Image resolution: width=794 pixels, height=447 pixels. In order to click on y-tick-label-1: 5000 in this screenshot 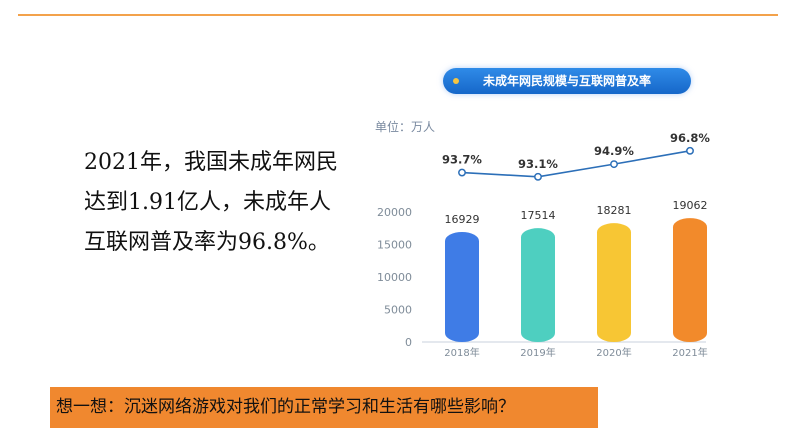, I will do `click(398, 310)`.